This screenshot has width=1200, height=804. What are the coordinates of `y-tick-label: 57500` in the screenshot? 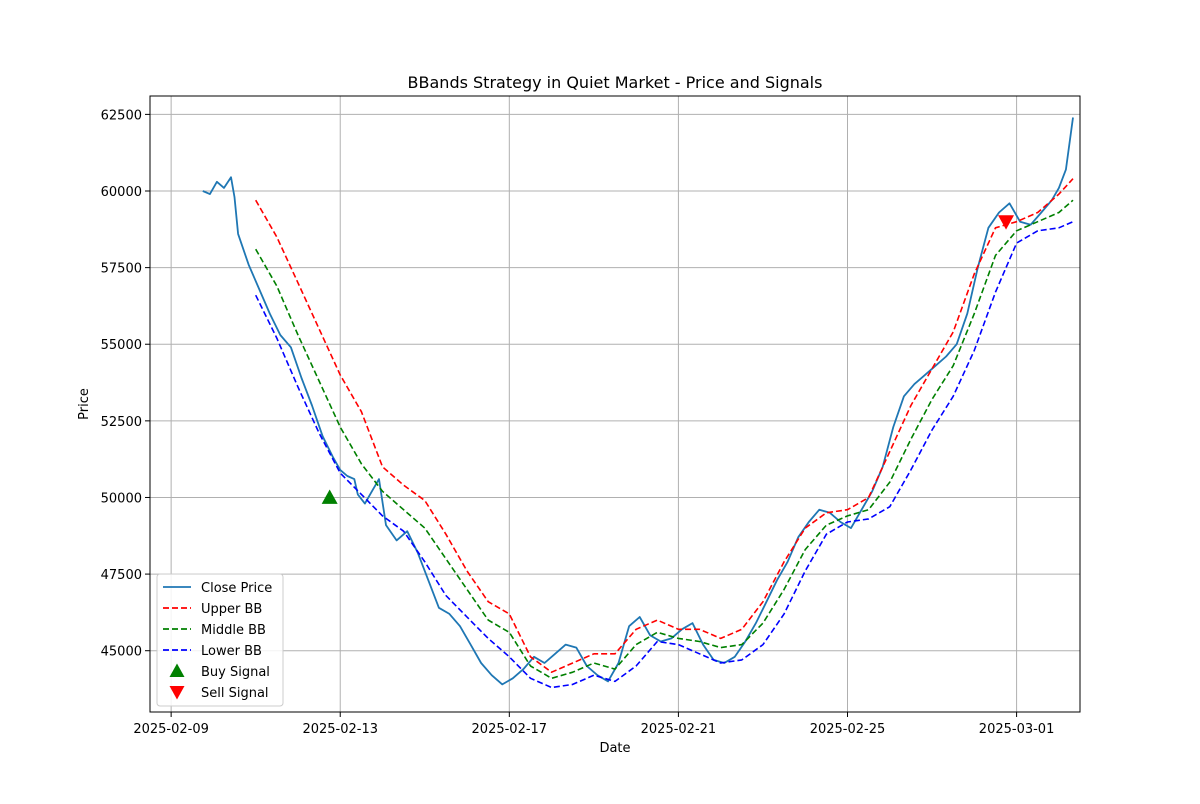 It's located at (121, 269).